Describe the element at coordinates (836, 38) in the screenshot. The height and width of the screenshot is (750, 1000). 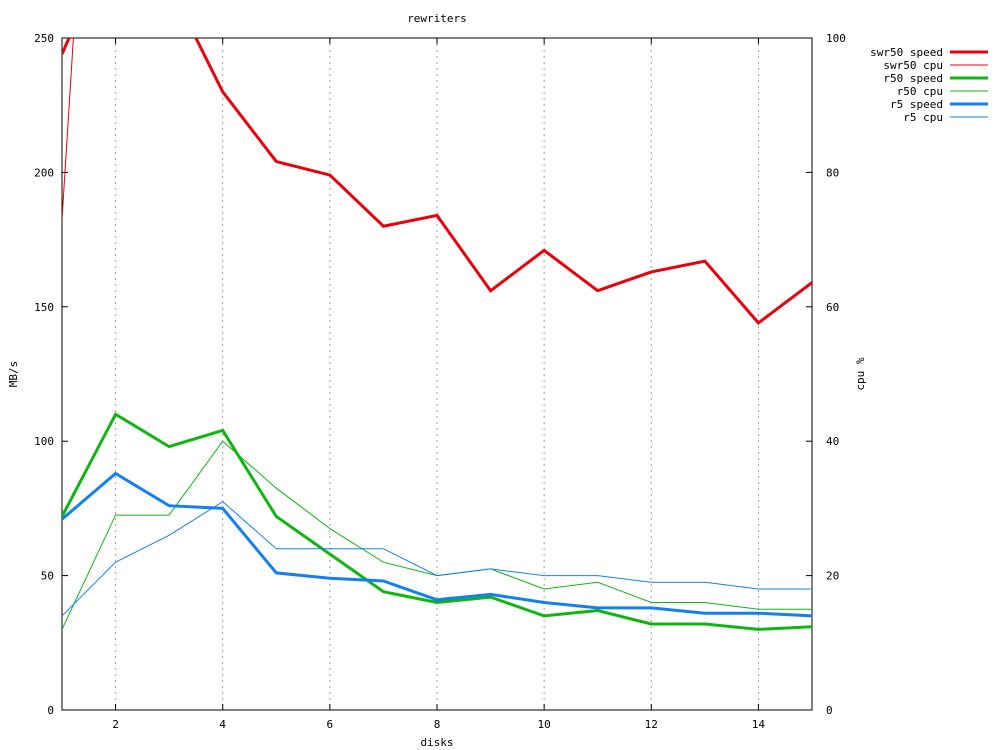
I see `y2-tick-label: 100` at that location.